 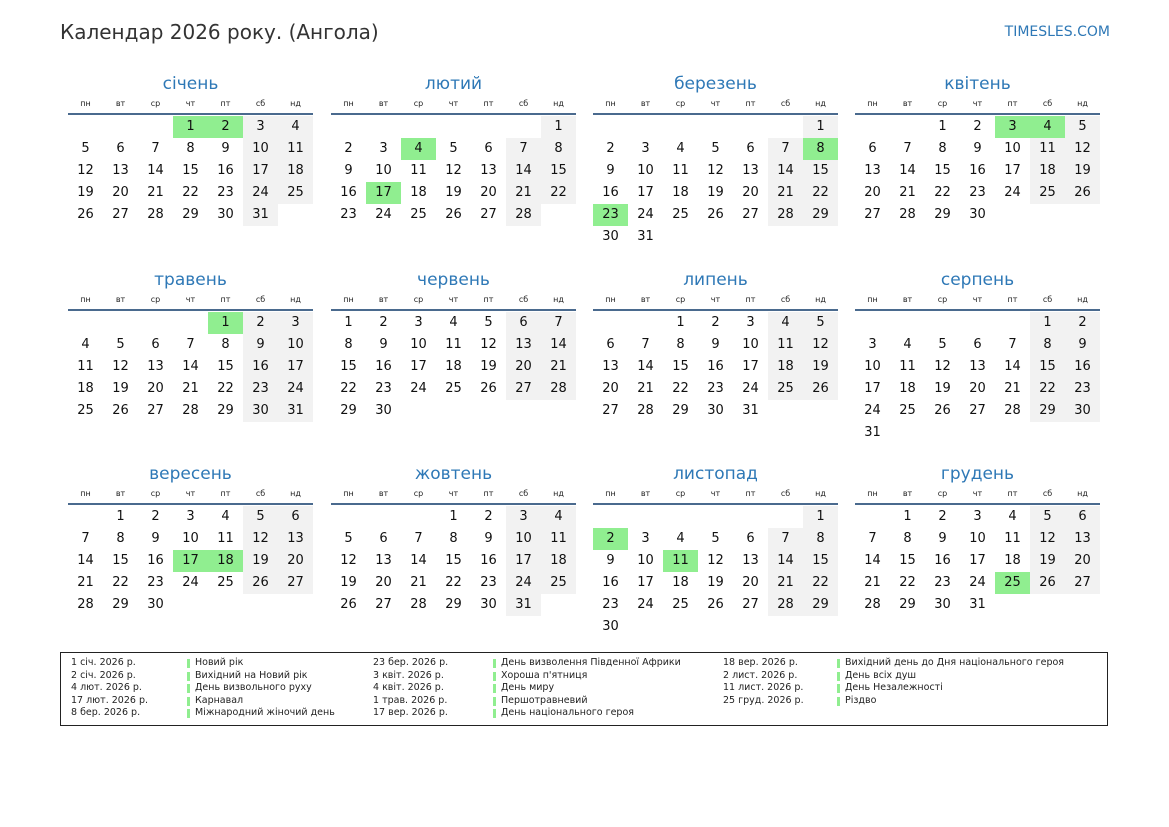 I want to click on day-cell: 30, so click(x=610, y=236).